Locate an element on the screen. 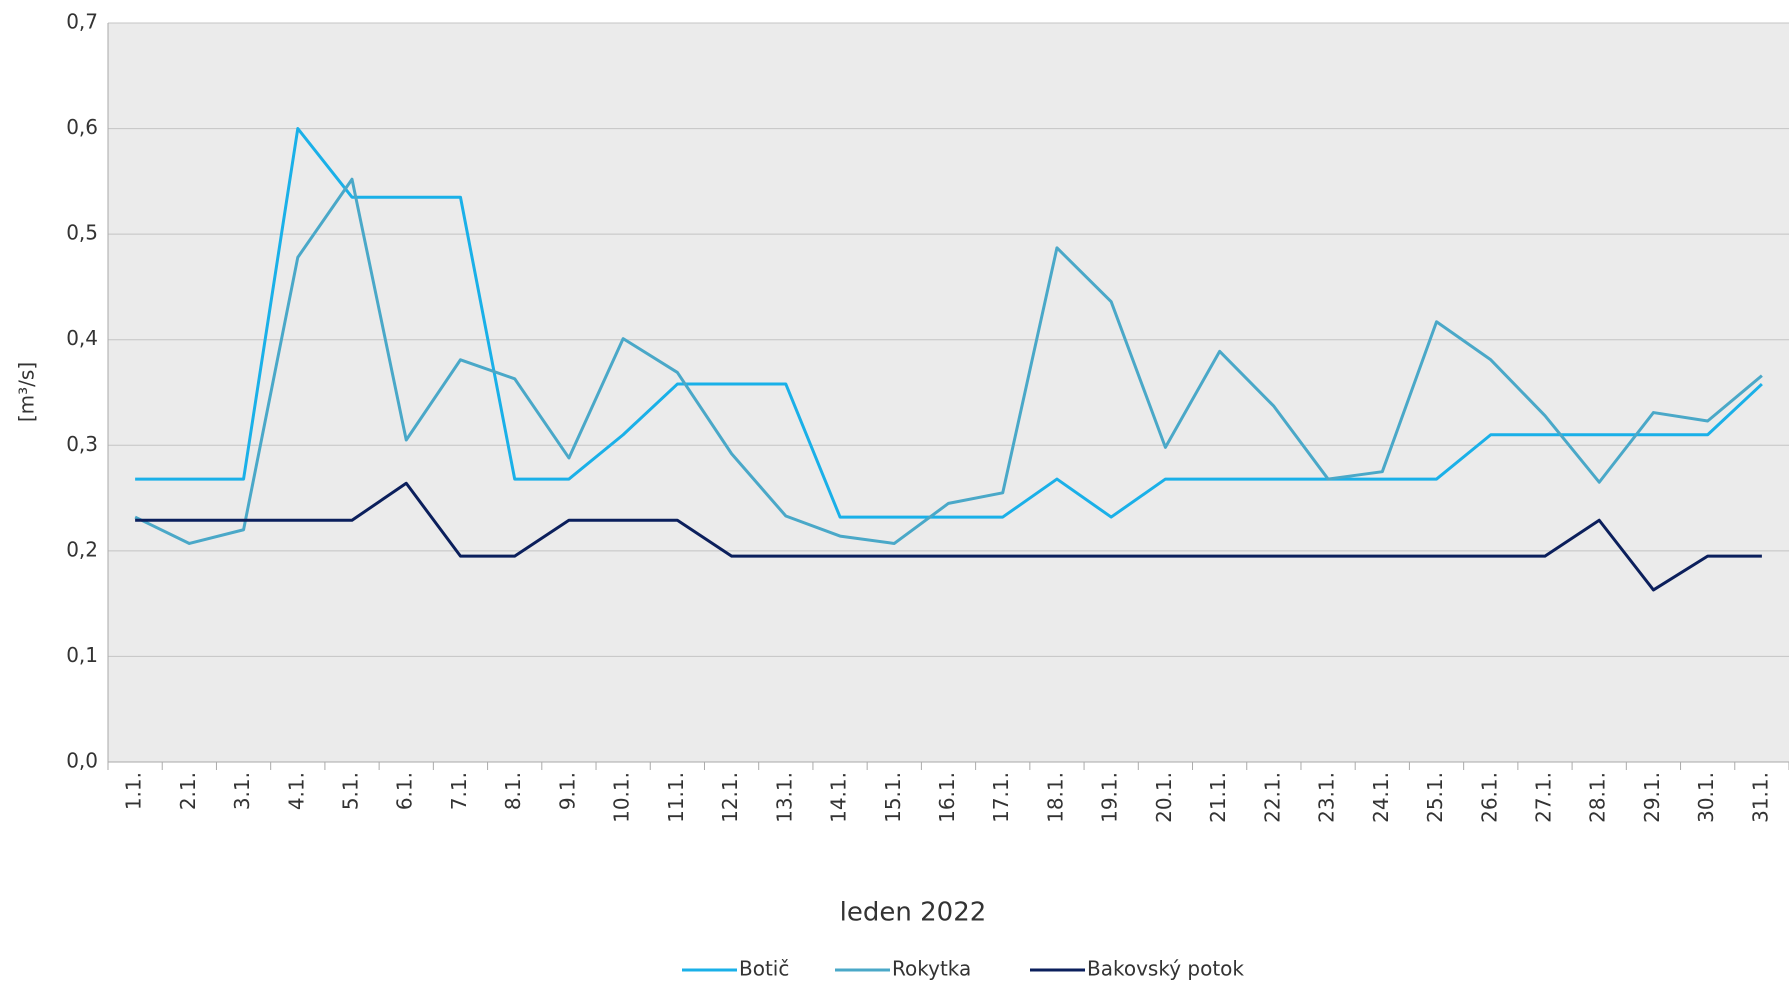 The height and width of the screenshot is (987, 1789). x-tick-label: 7.1. is located at coordinates (459, 791).